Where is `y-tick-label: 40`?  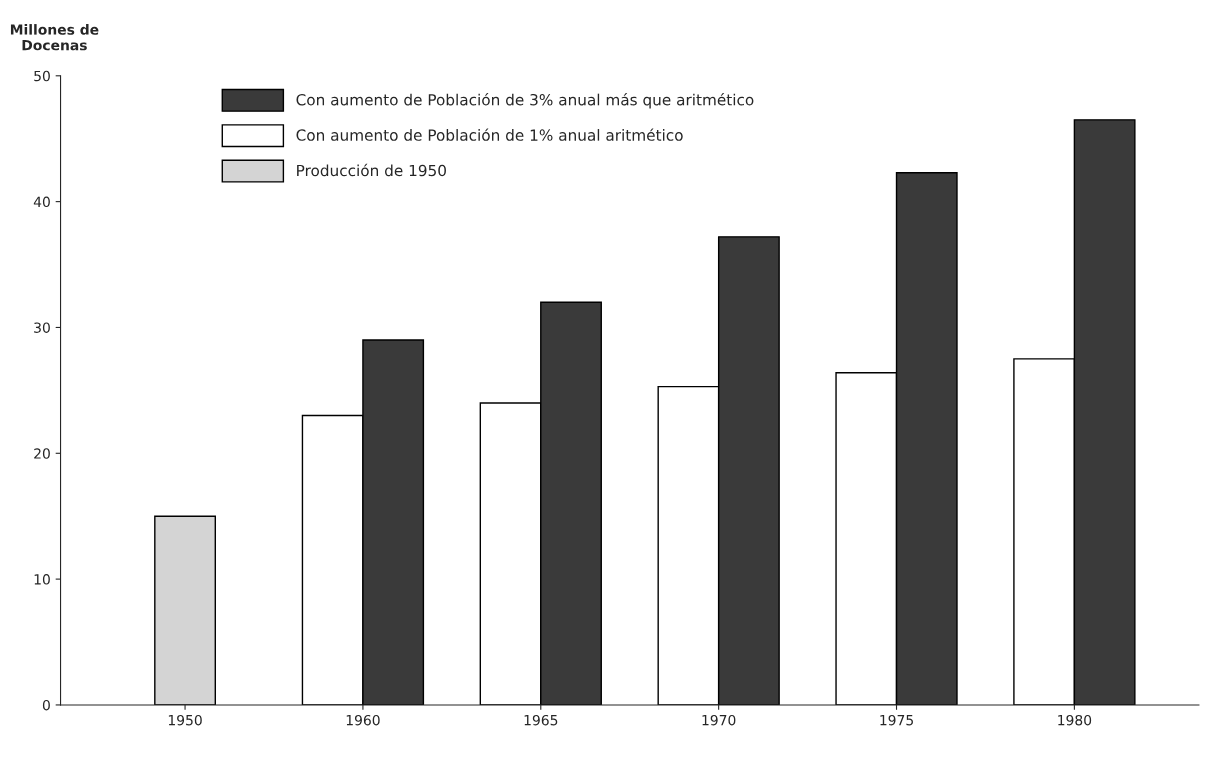
y-tick-label: 40 is located at coordinates (41, 202).